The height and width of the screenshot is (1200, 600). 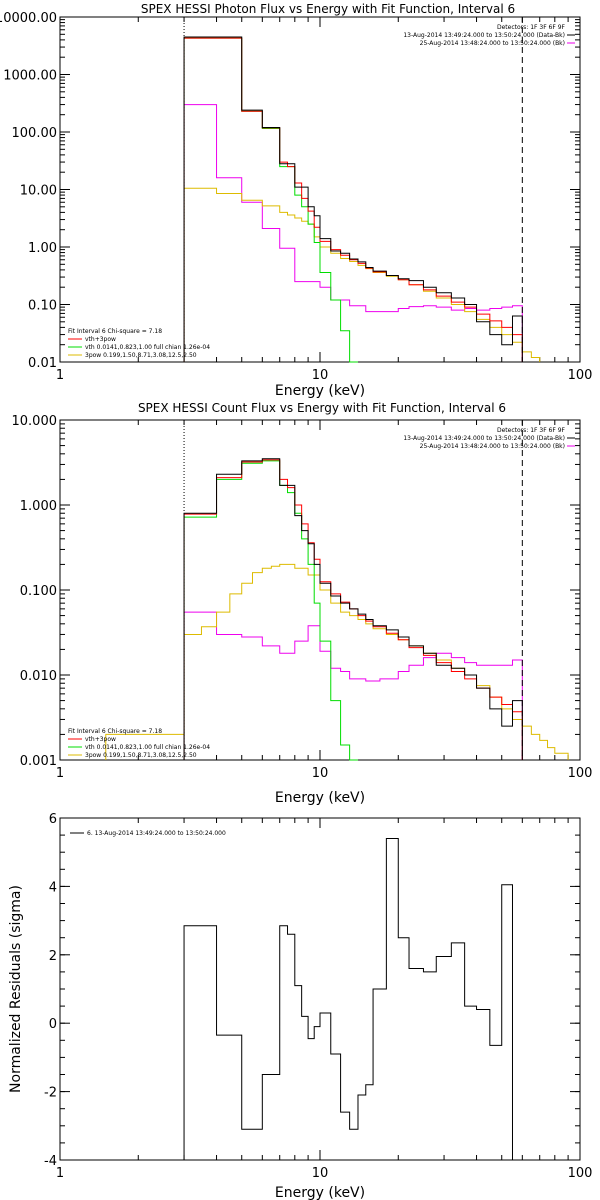 What do you see at coordinates (35, 421) in the screenshot?
I see `y-tick-label: 10.000` at bounding box center [35, 421].